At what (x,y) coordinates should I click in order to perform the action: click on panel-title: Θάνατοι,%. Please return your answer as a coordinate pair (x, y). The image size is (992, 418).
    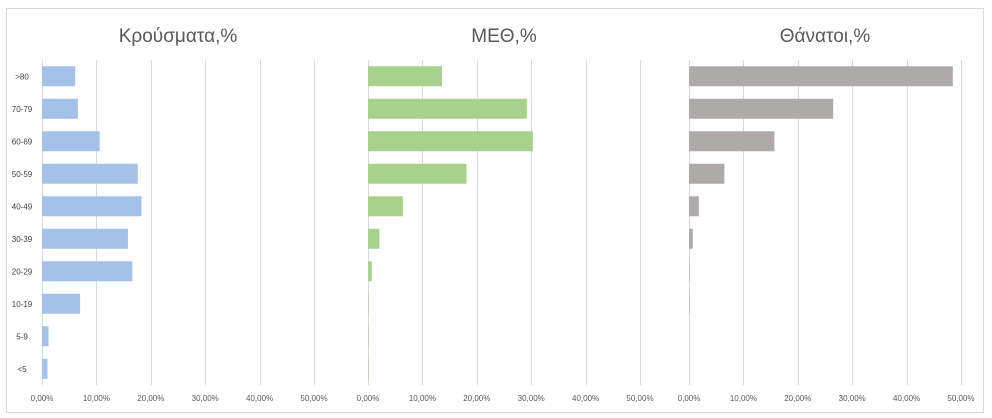
    Looking at the image, I should click on (825, 36).